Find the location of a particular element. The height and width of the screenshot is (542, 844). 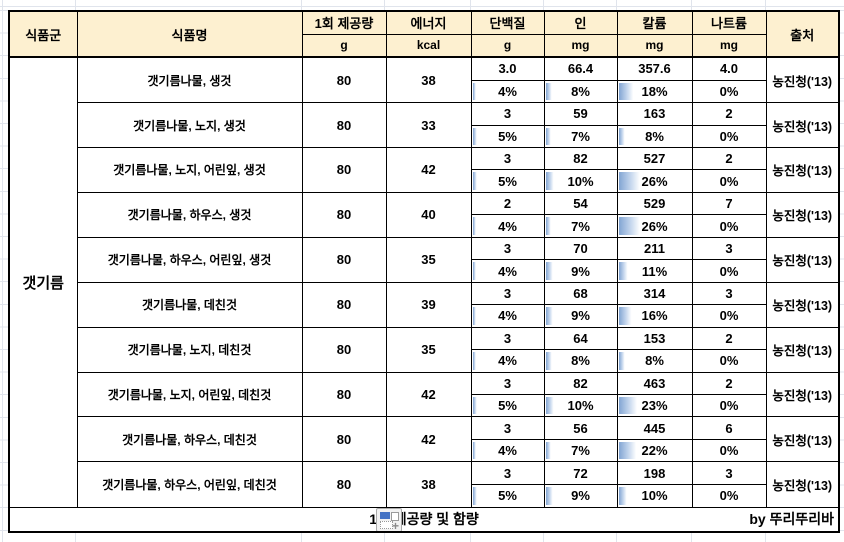

food-name-cell: 갯기름나물, 하우스, 어린잎, 생것 is located at coordinates (189, 259).